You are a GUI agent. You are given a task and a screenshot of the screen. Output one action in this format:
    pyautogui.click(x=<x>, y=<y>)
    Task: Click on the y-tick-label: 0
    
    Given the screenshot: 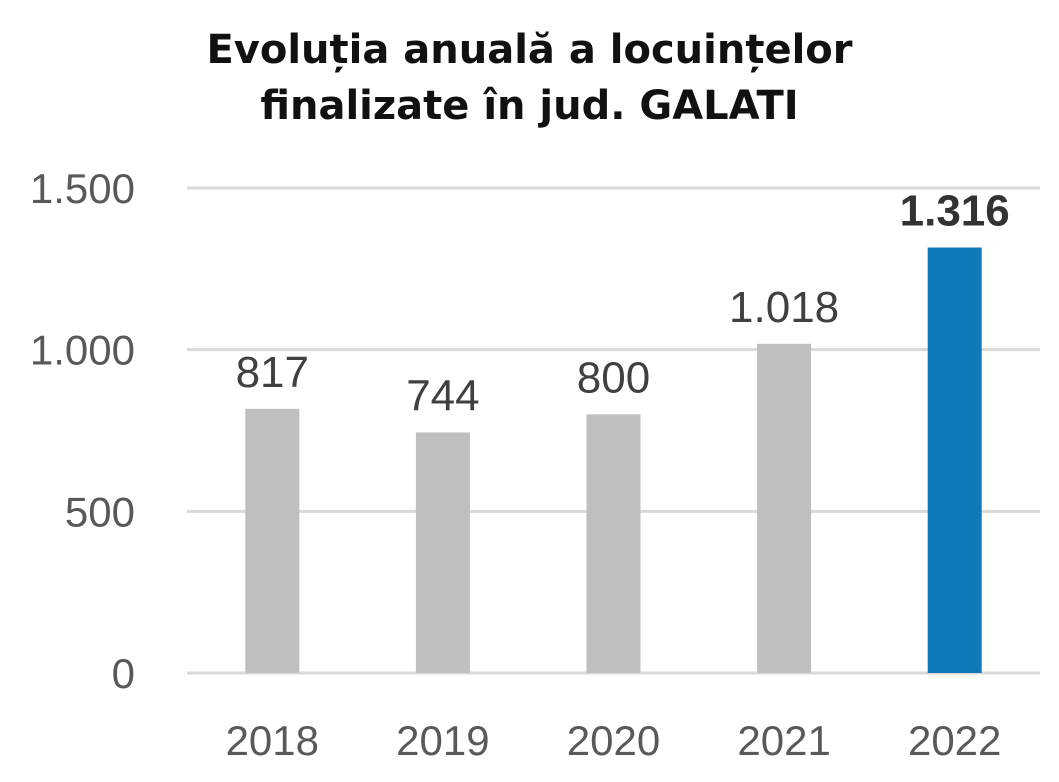 What is the action you would take?
    pyautogui.click(x=123, y=673)
    